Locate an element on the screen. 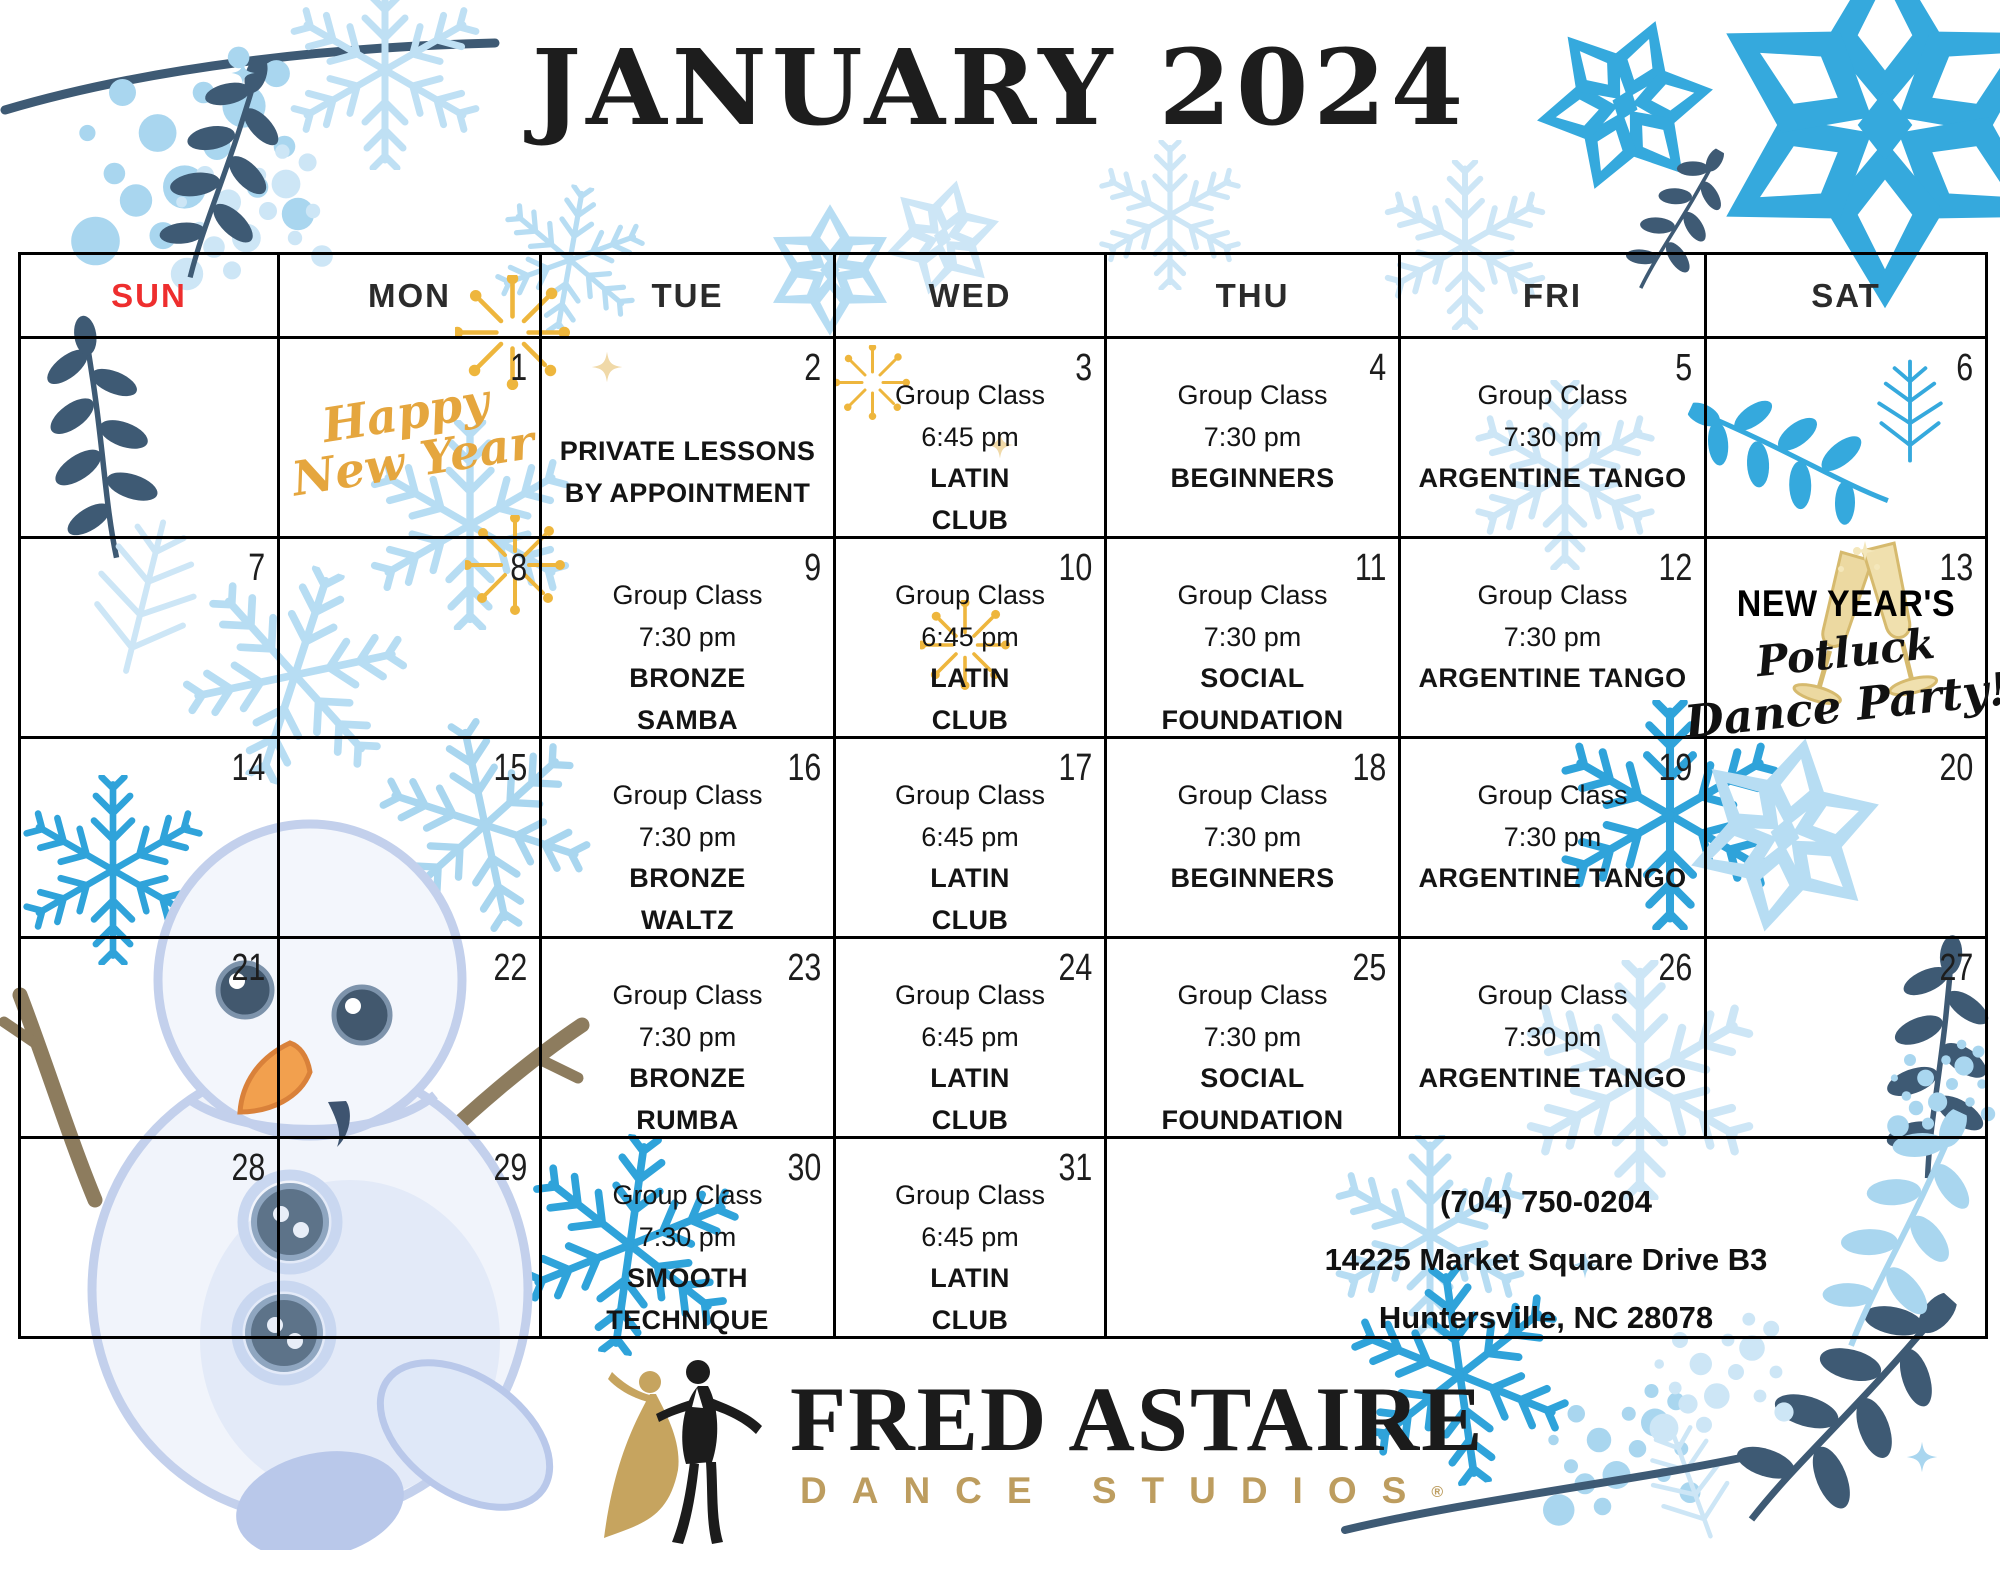  calendar-cell-jan-16: 16 Group Class 7:30 pm BRONZE WALTZ is located at coordinates (686, 836).